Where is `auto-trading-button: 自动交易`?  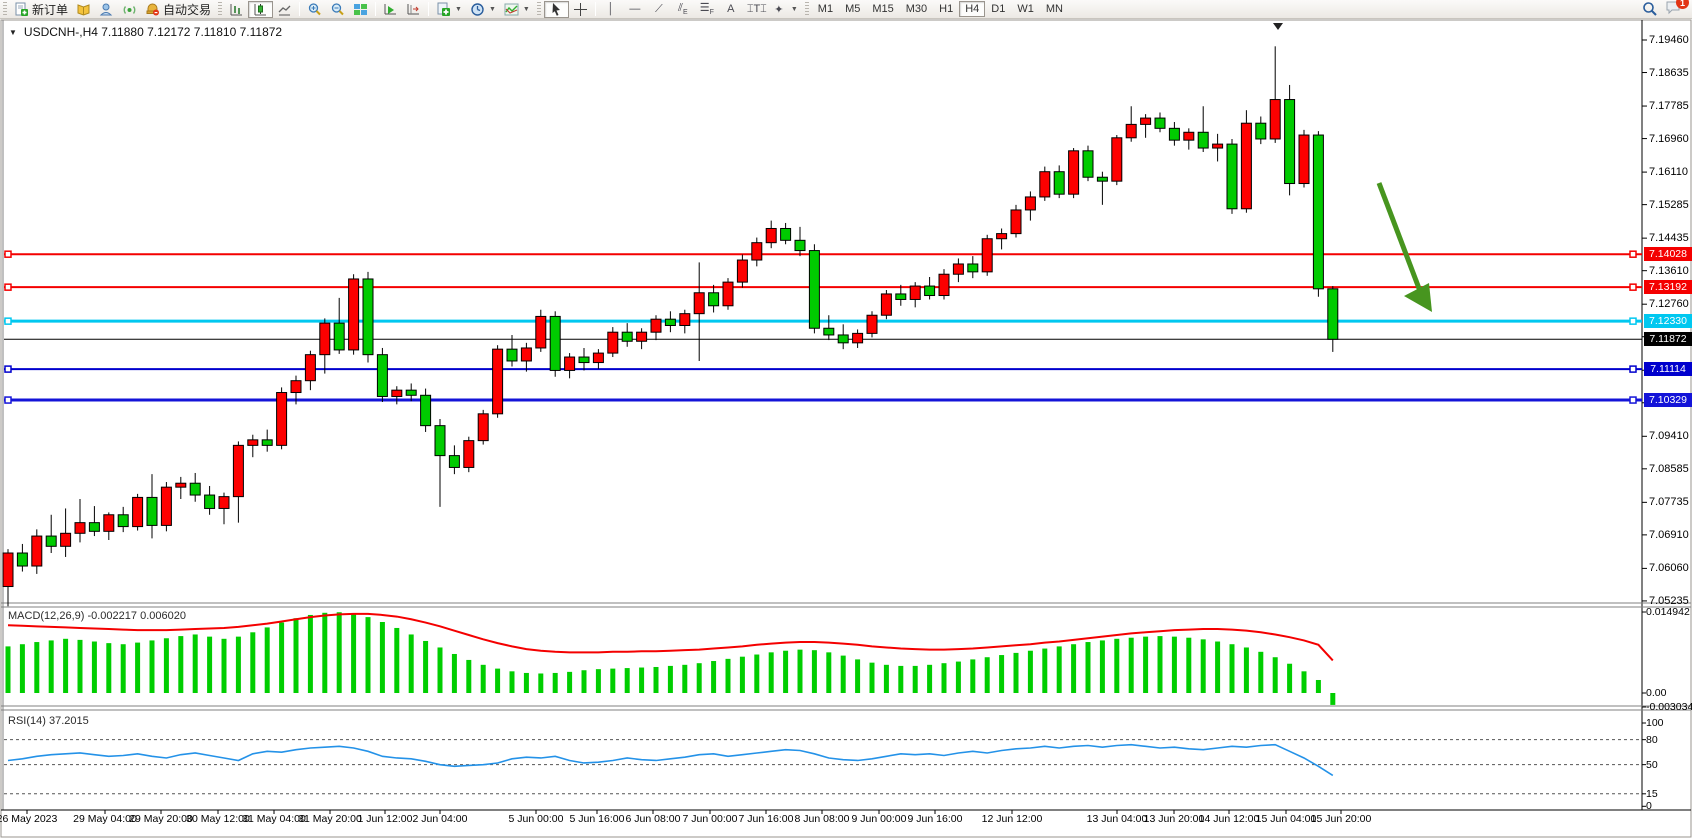
auto-trading-button: 自动交易 is located at coordinates (178, 9).